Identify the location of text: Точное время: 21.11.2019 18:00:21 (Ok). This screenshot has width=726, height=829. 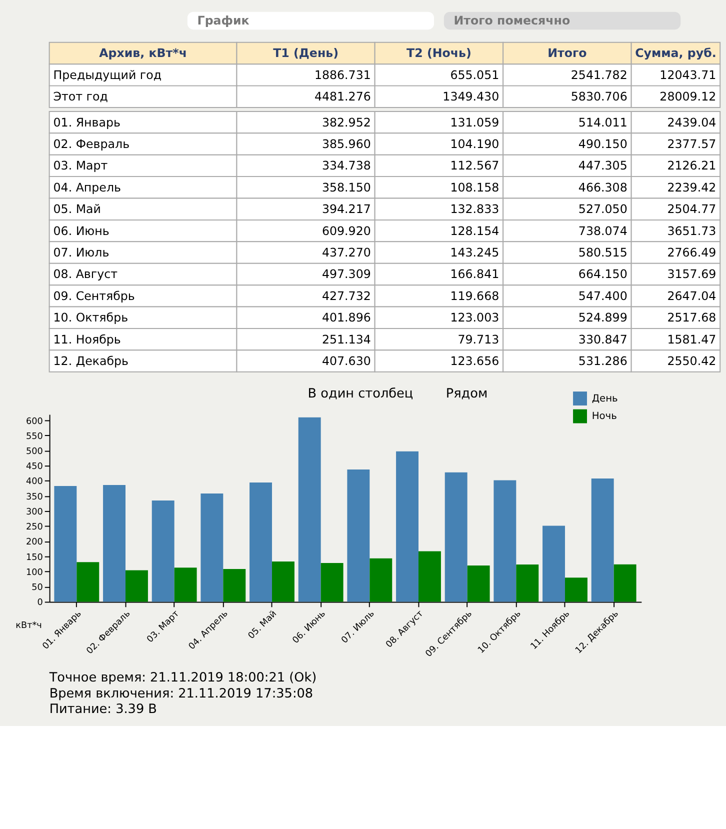
(182, 678).